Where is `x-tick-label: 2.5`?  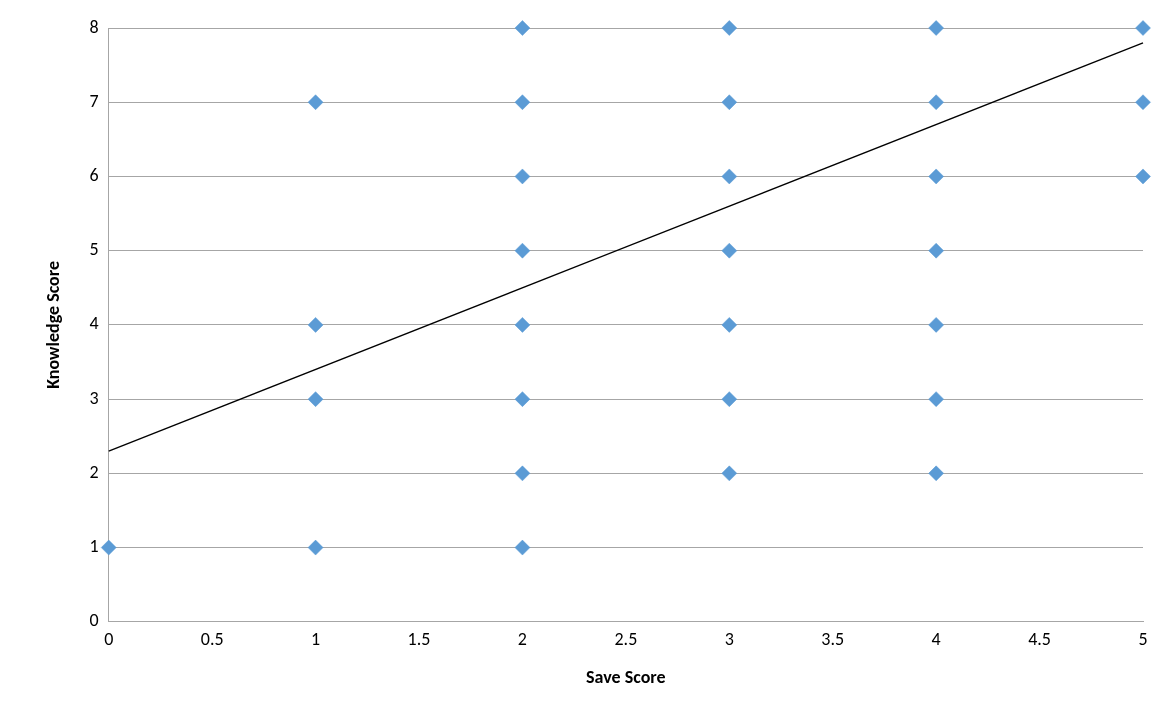 x-tick-label: 2.5 is located at coordinates (626, 639).